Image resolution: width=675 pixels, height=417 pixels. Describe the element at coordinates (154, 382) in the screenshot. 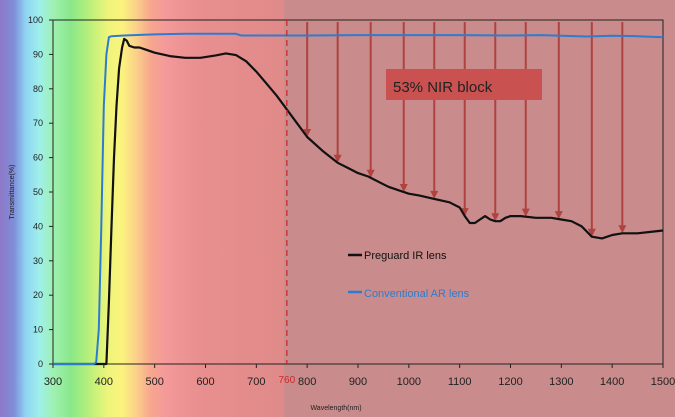

I see `x-tick-label: 500` at that location.